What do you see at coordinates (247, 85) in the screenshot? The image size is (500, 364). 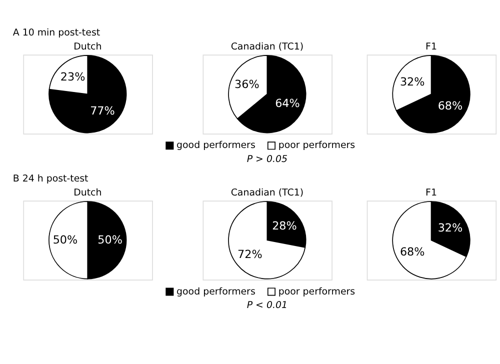 I see `data-label: 36%` at bounding box center [247, 85].